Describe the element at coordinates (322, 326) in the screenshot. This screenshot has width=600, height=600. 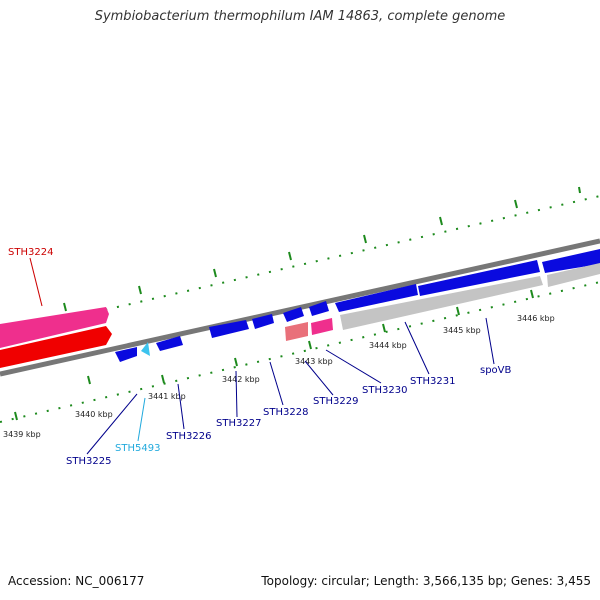
I see `gene-pink-small` at that location.